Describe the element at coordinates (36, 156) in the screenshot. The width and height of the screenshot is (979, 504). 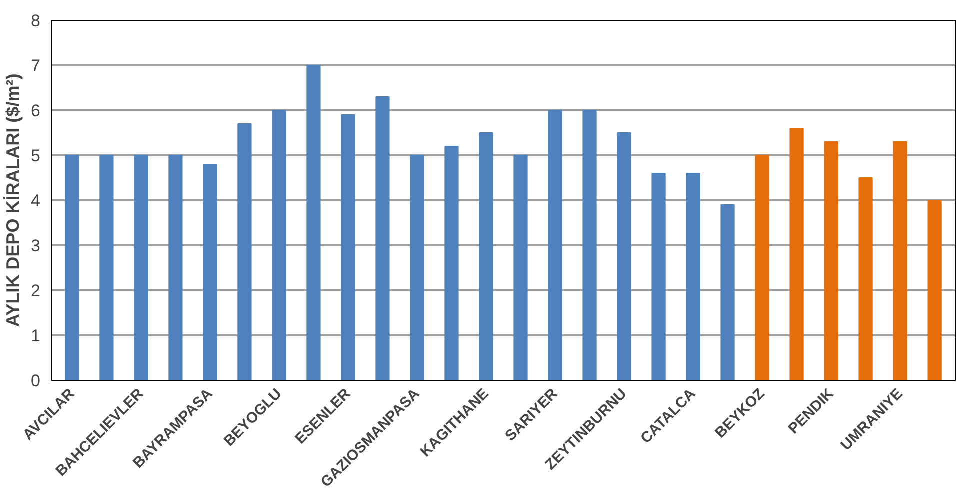
I see `y-tick-label: 5` at that location.